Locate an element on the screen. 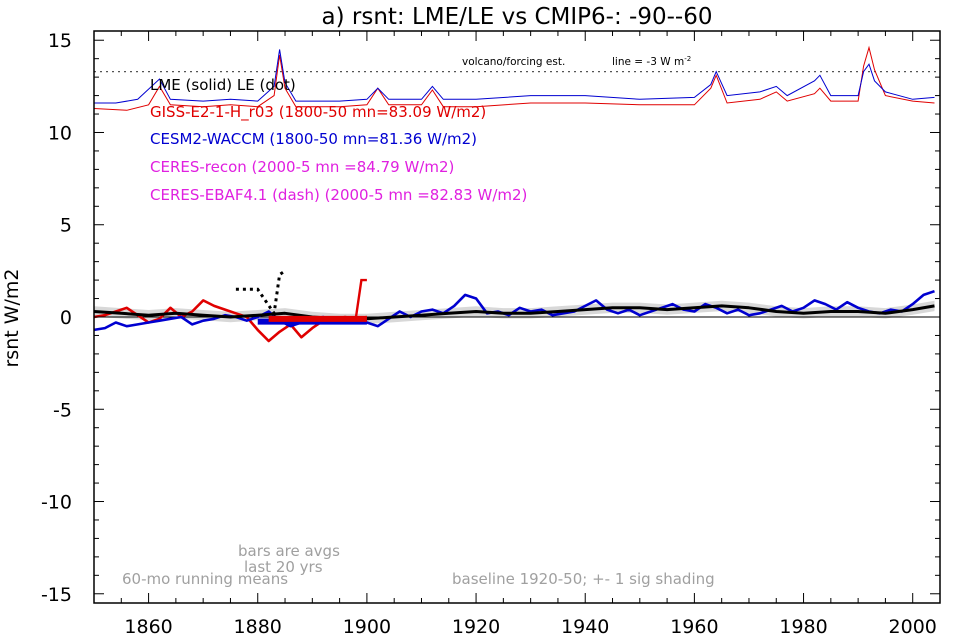  volcano-forcing-red-line is located at coordinates (514, 78).